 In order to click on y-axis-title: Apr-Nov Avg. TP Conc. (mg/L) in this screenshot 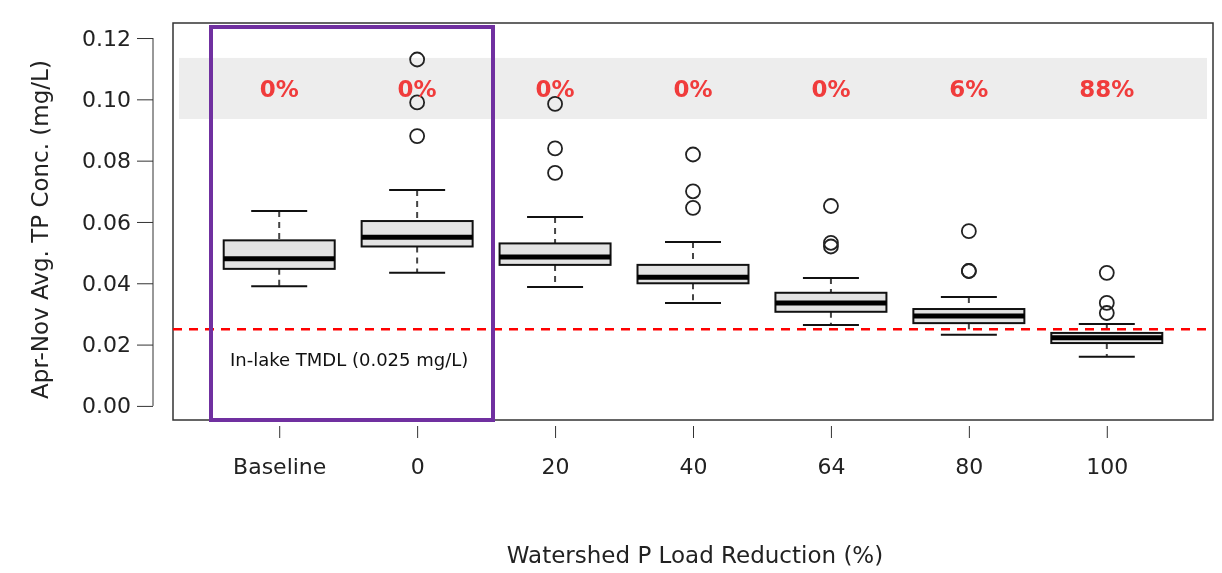, I will do `click(40, 229)`.